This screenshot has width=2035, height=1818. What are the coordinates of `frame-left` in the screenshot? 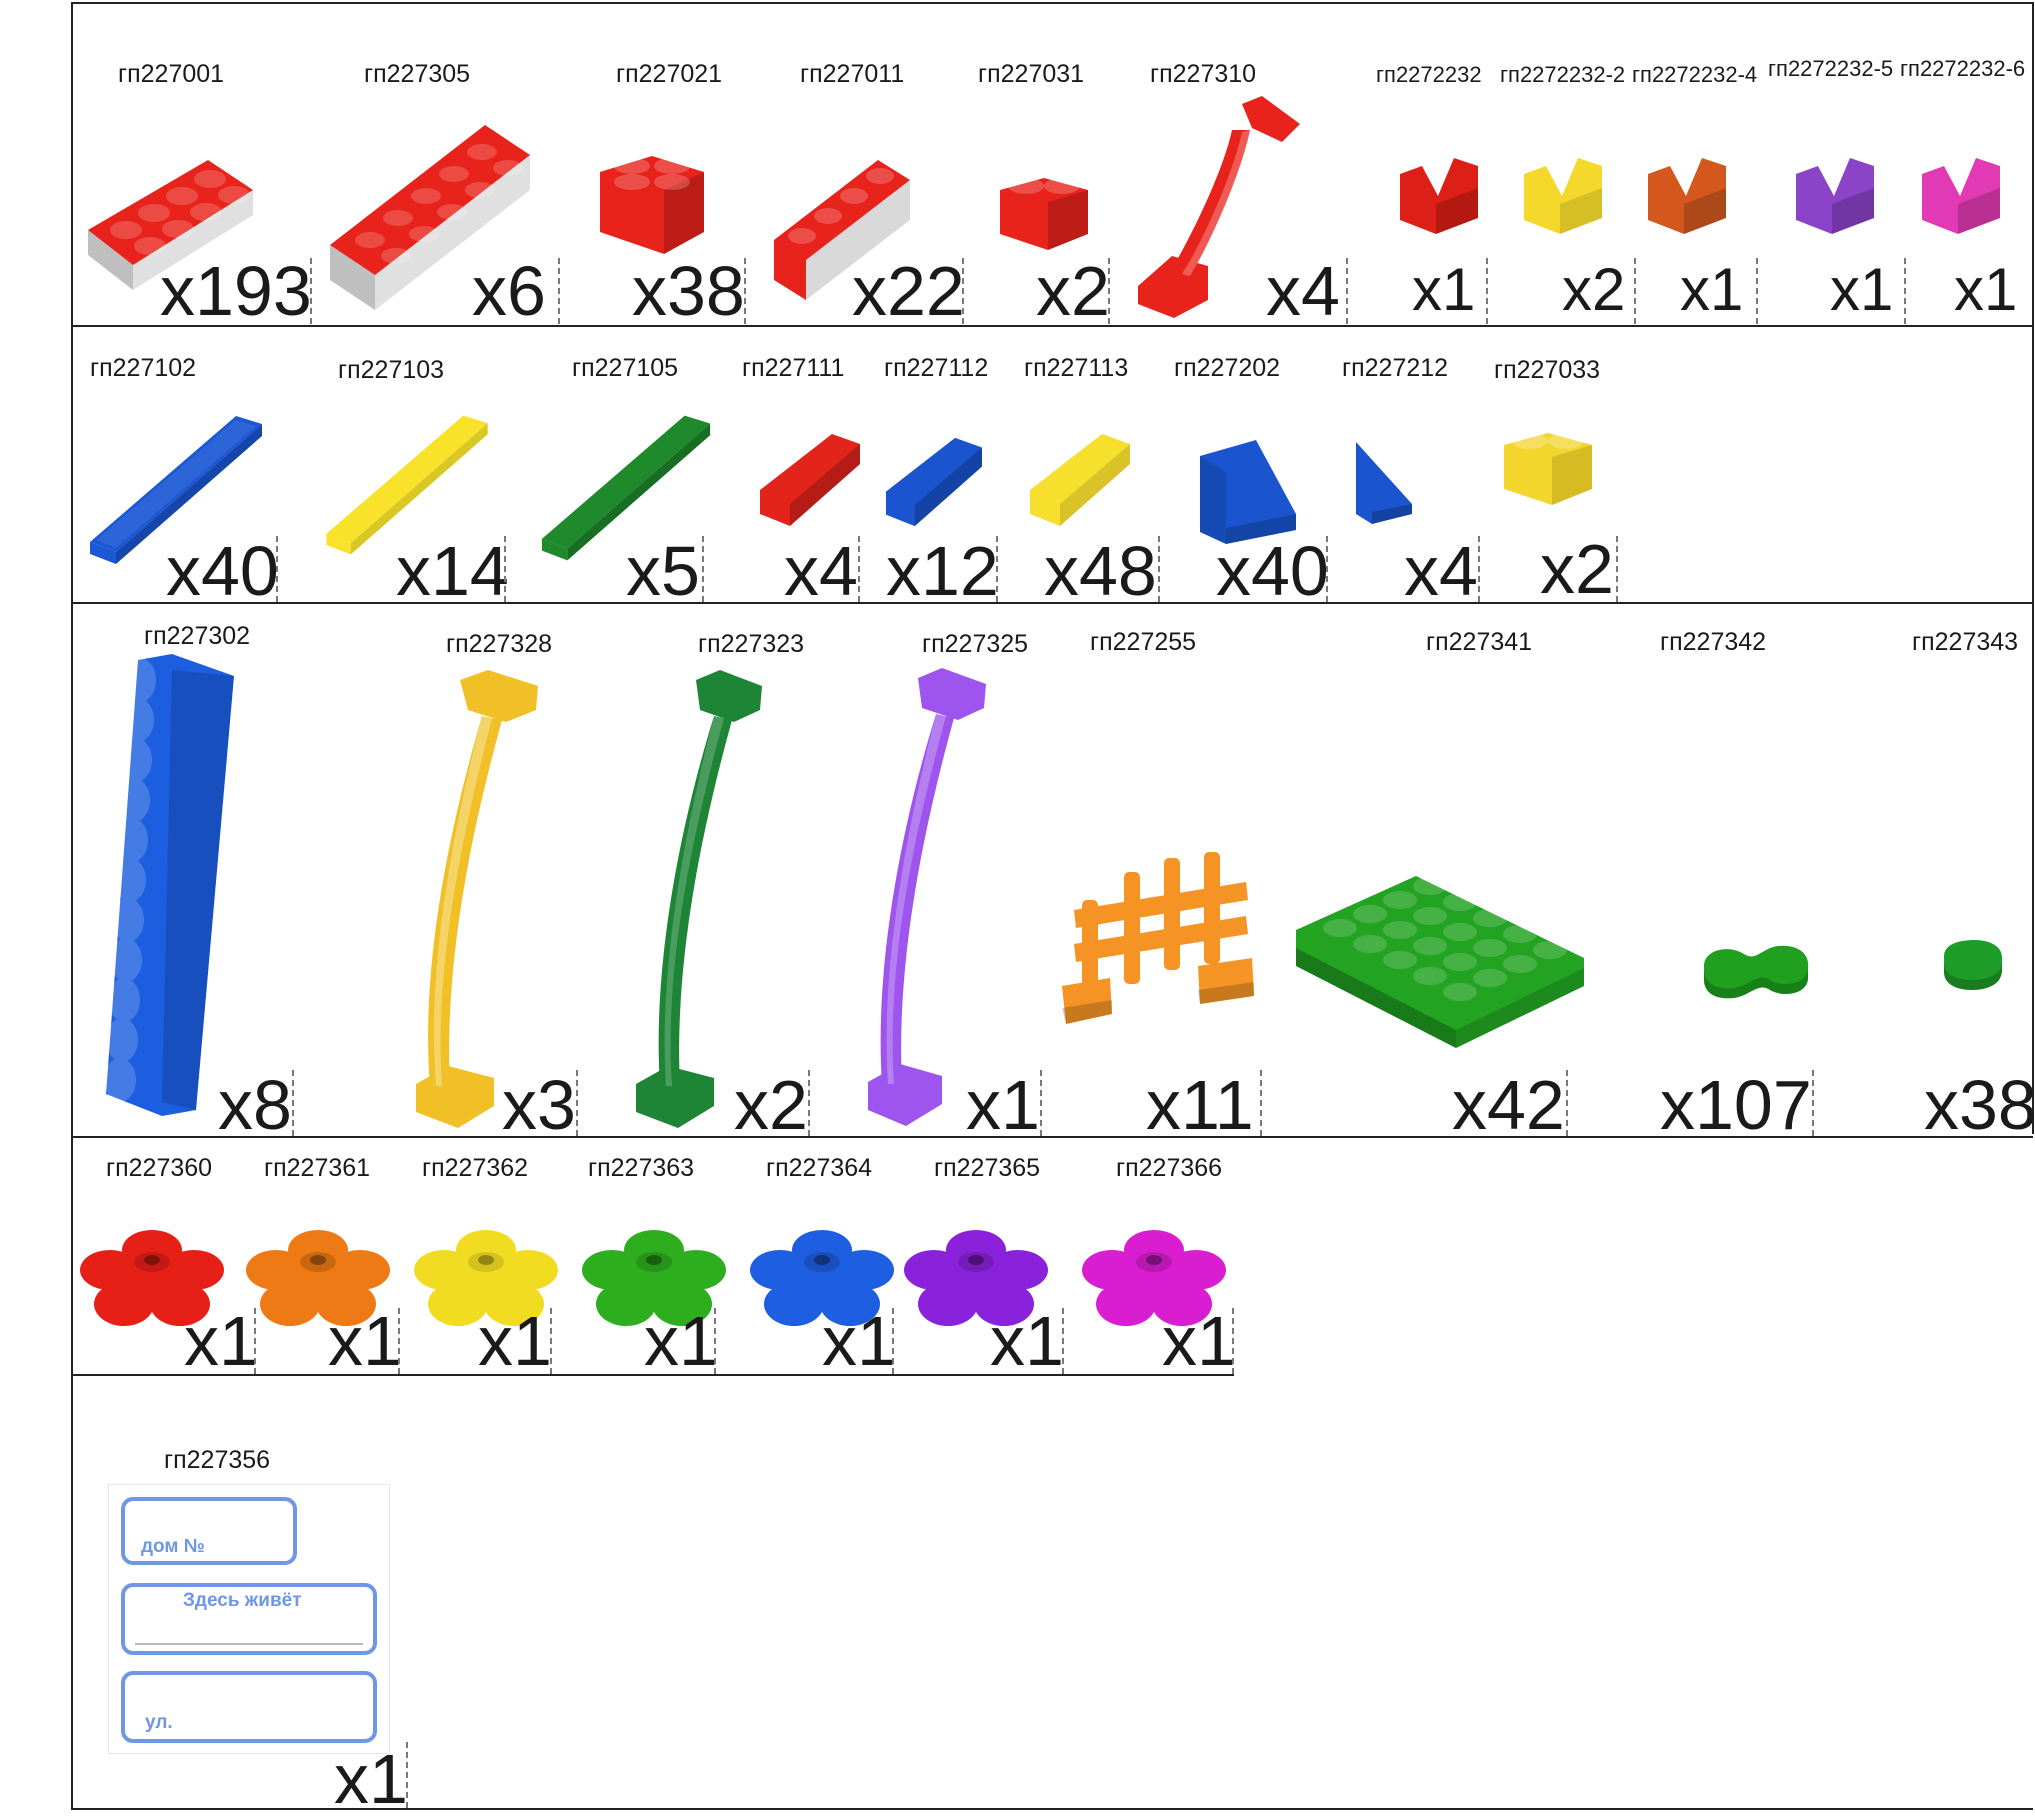 It's located at (72, 906).